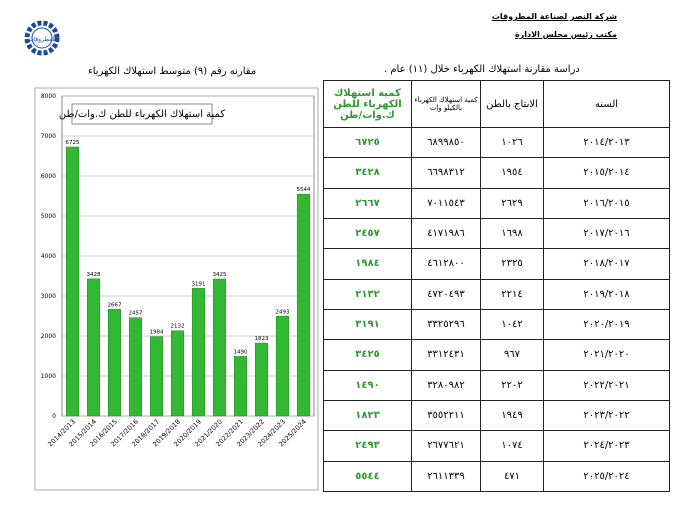  Describe the element at coordinates (512, 203) in the screenshot. I see `table-cell: ٢٦٢٩` at that location.